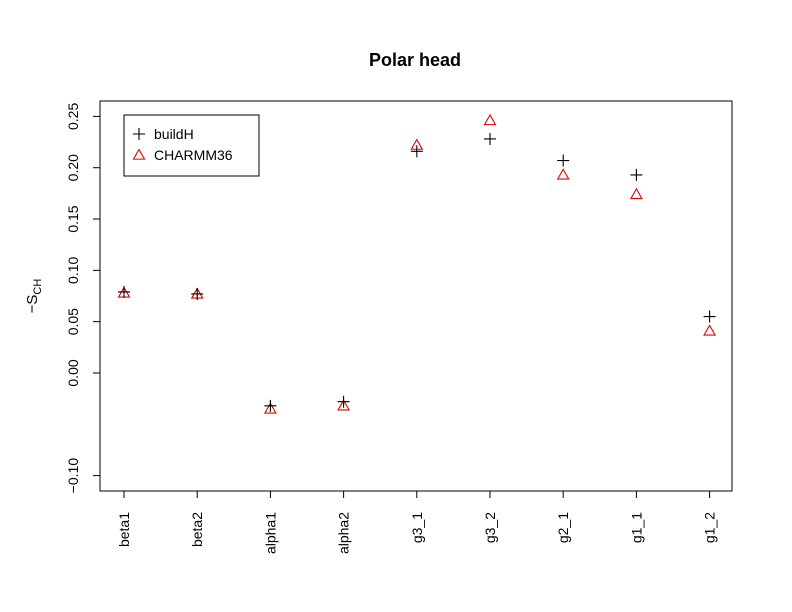 This screenshot has width=792, height=612. I want to click on legend-marker-charmm36, so click(139, 154).